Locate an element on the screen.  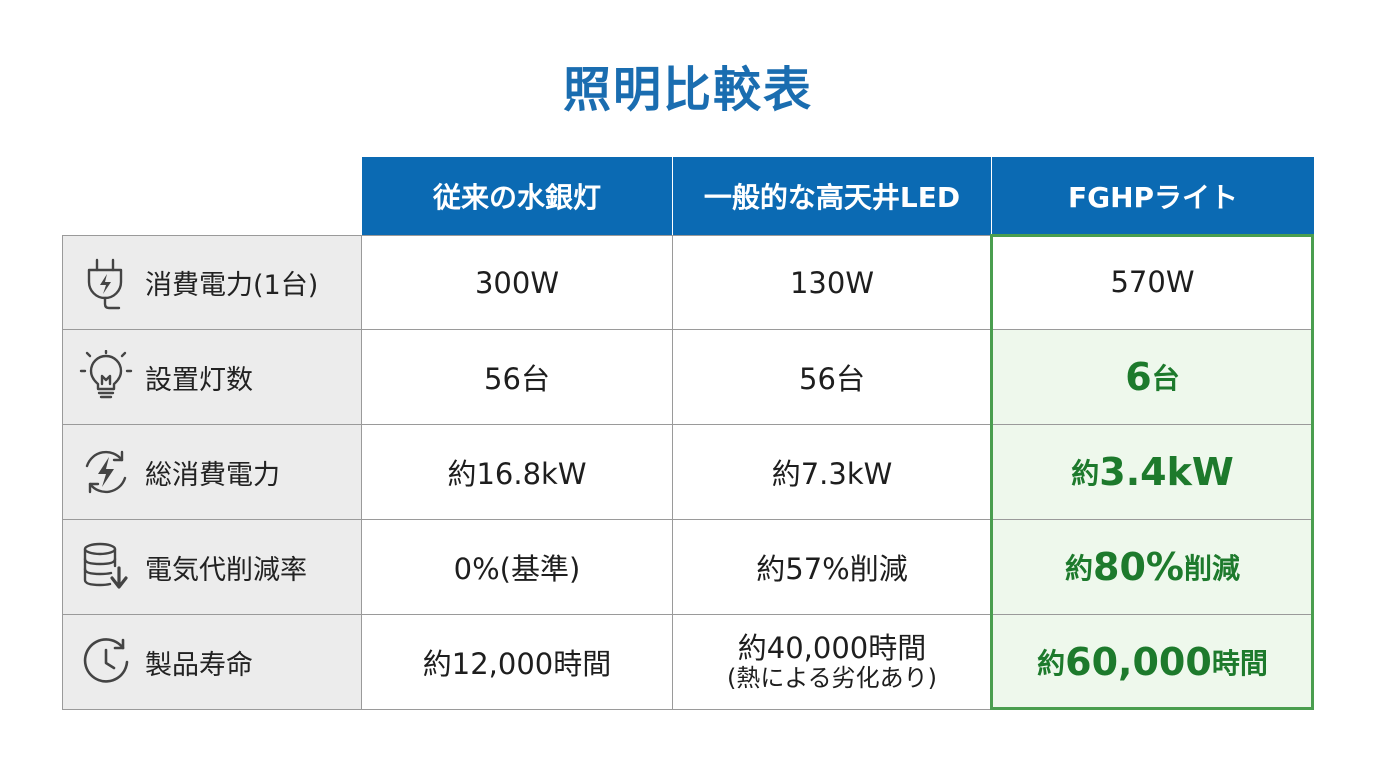
led-total-power-value: 約7.3kW is located at coordinates (832, 472).